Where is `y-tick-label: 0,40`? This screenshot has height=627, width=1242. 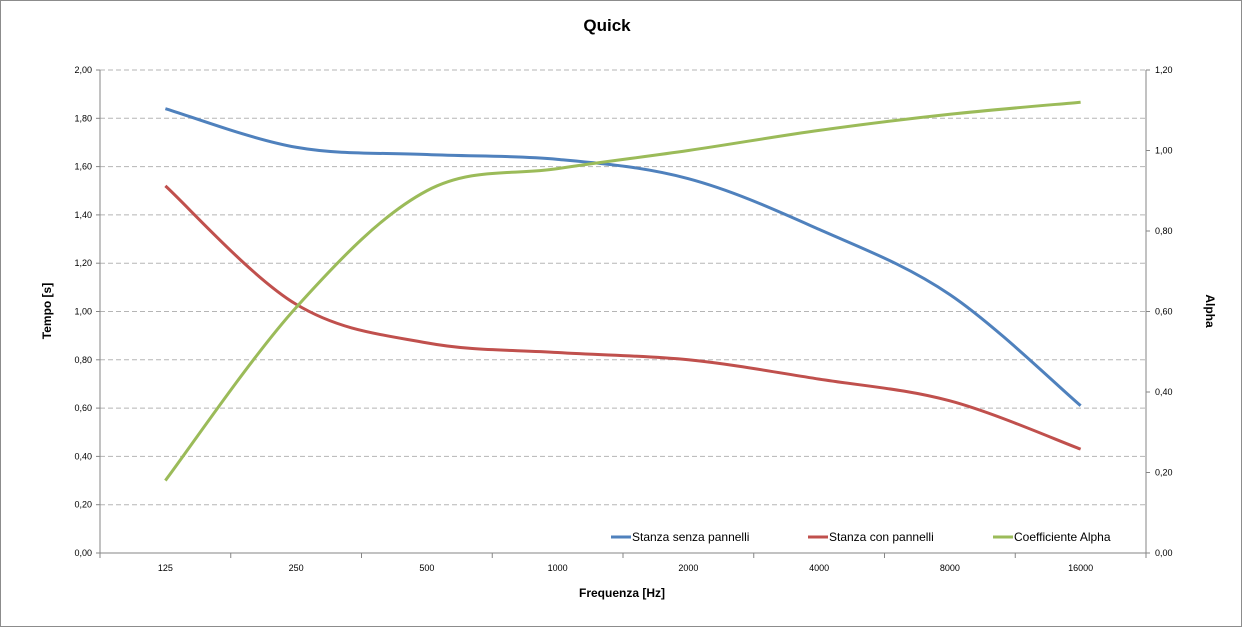
y-tick-label: 0,40 is located at coordinates (83, 456).